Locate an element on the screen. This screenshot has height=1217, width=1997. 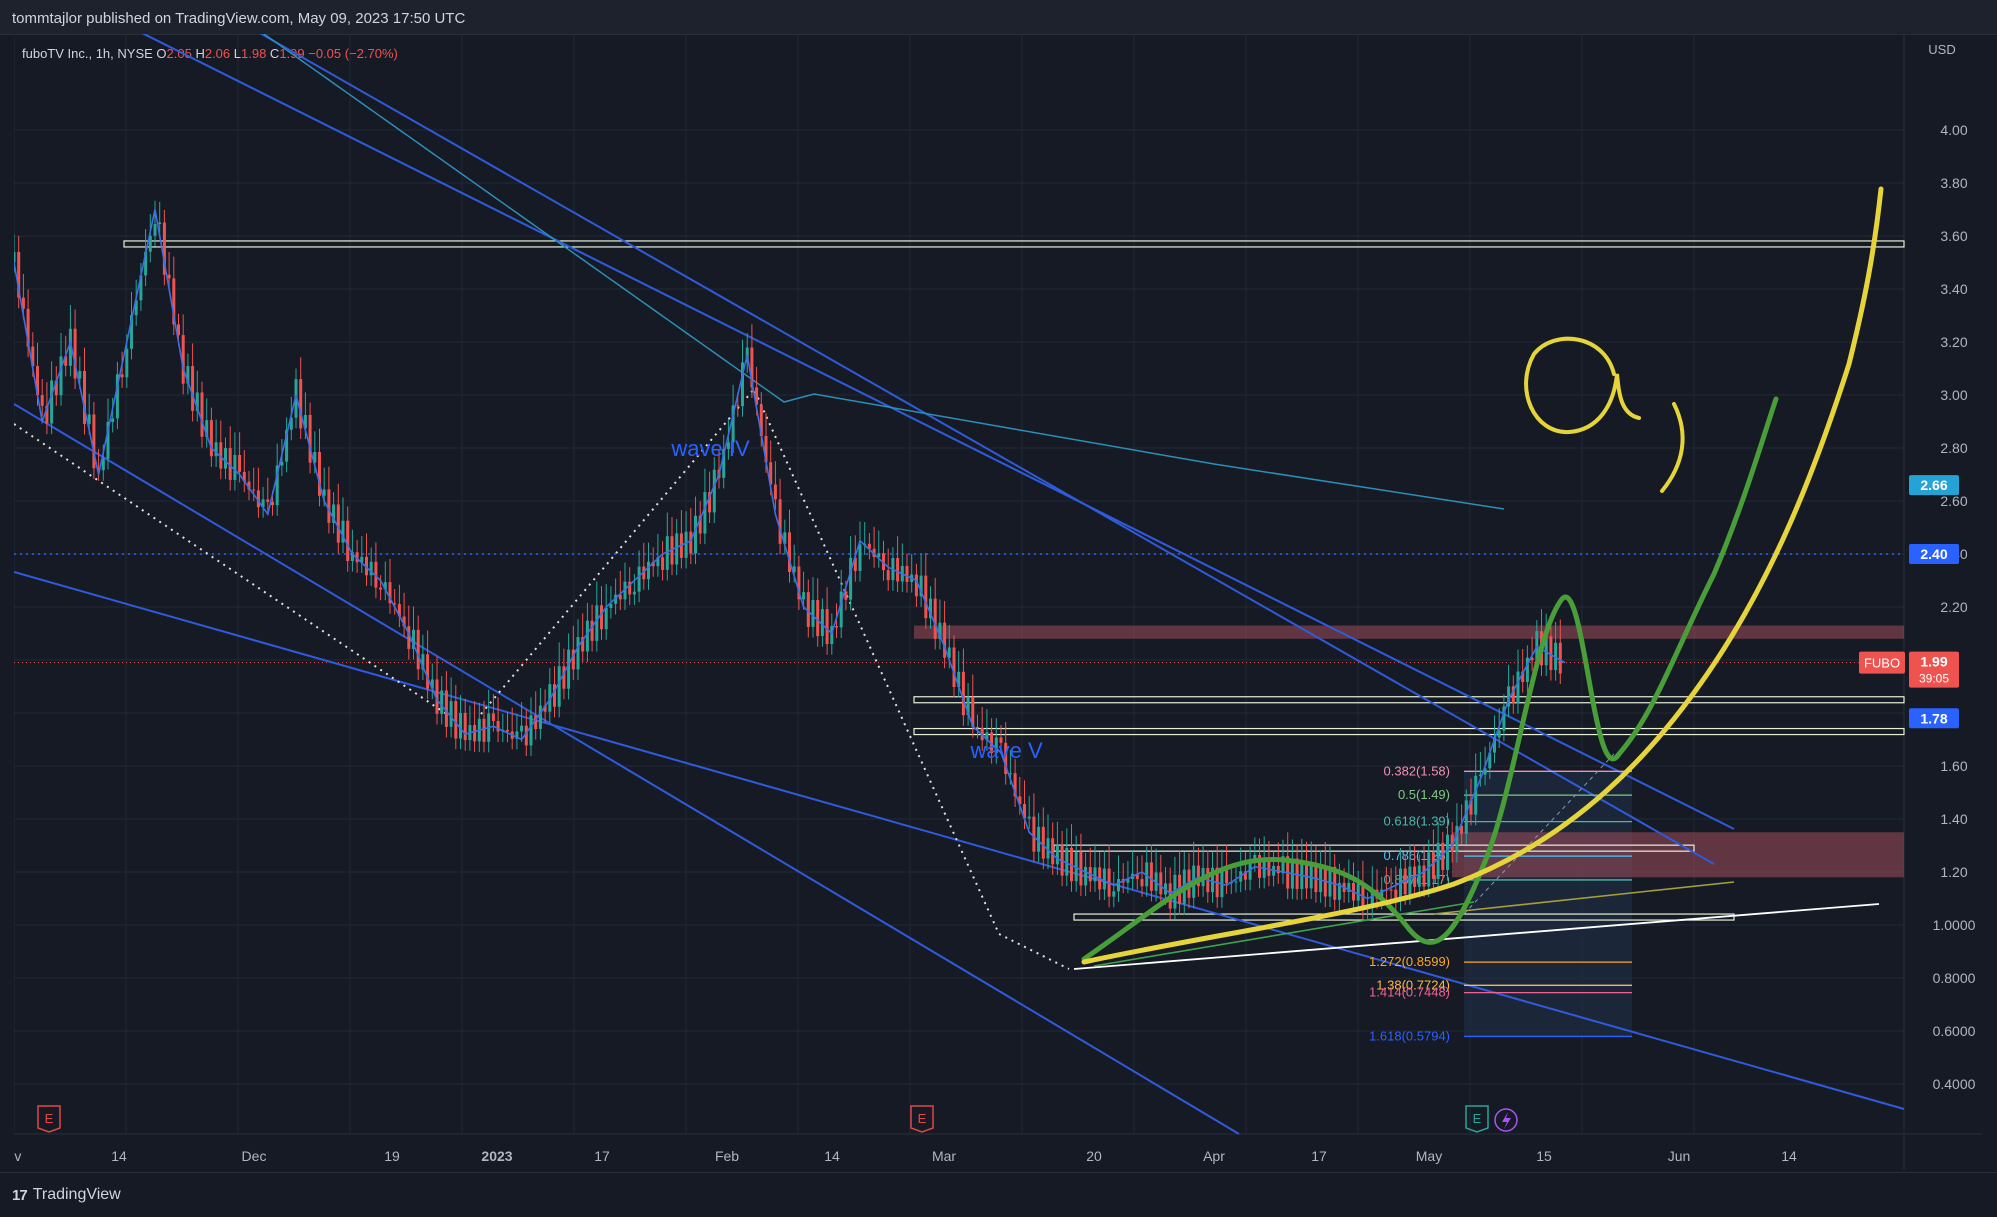
current-price-badge: FUBO 1.99 39:05 is located at coordinates (1909, 669).